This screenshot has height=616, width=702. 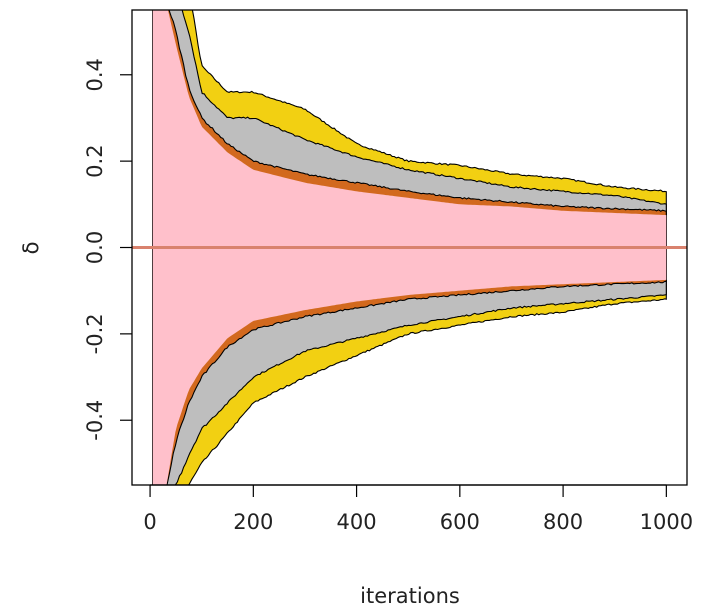 I want to click on y-axis: -0.4 -0.2 0.0 0.2 0.4, so click(x=107, y=249).